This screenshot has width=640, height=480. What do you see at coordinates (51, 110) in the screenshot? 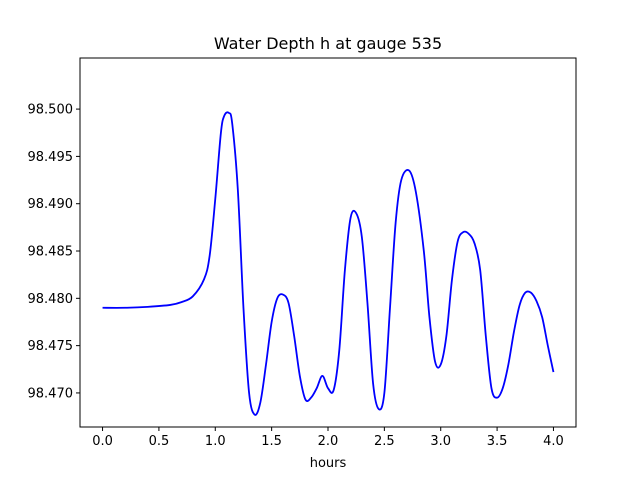
I see `y-tick-label: 98.500` at bounding box center [51, 110].